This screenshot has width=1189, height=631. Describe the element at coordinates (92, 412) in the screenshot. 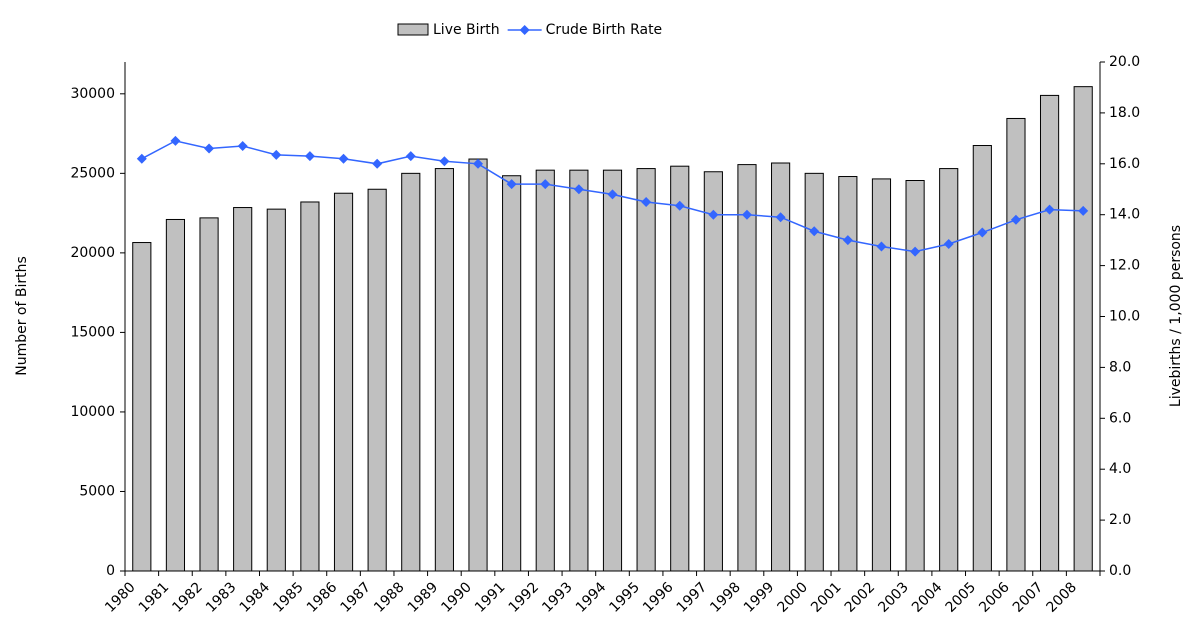

I see `y-tick-label: 10000` at that location.